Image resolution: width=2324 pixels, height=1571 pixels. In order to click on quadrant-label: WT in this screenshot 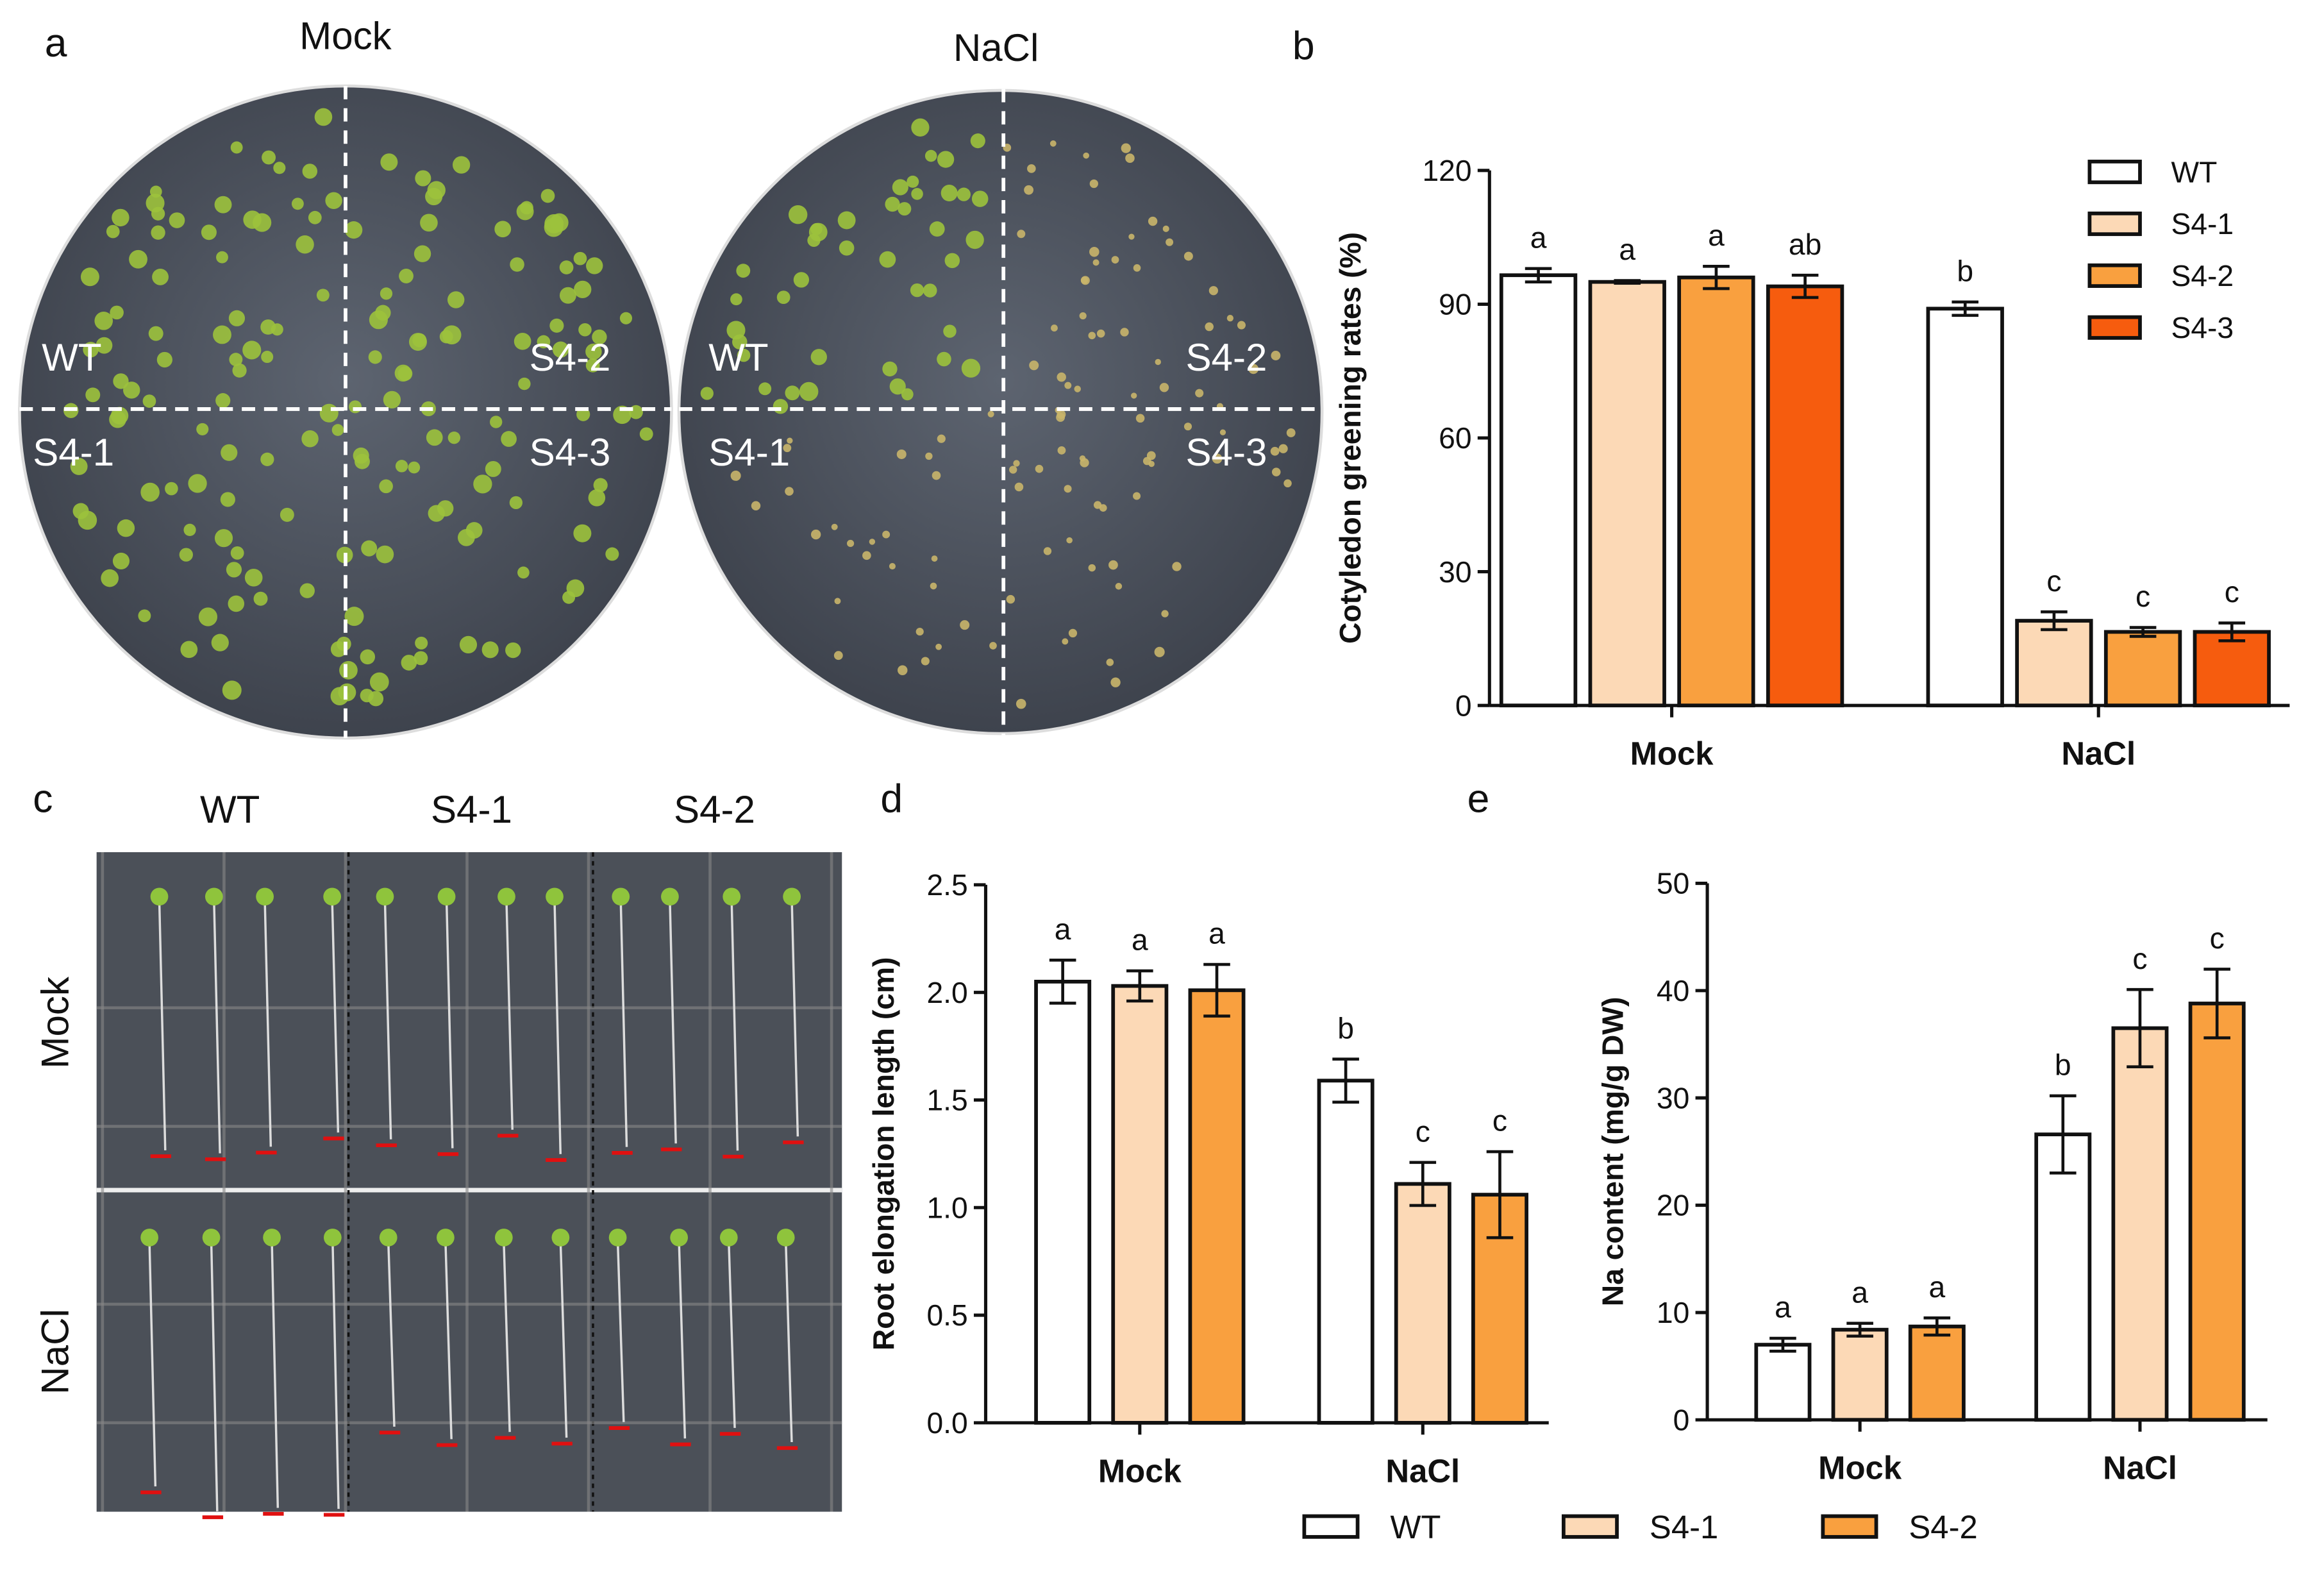, I will do `click(738, 357)`.